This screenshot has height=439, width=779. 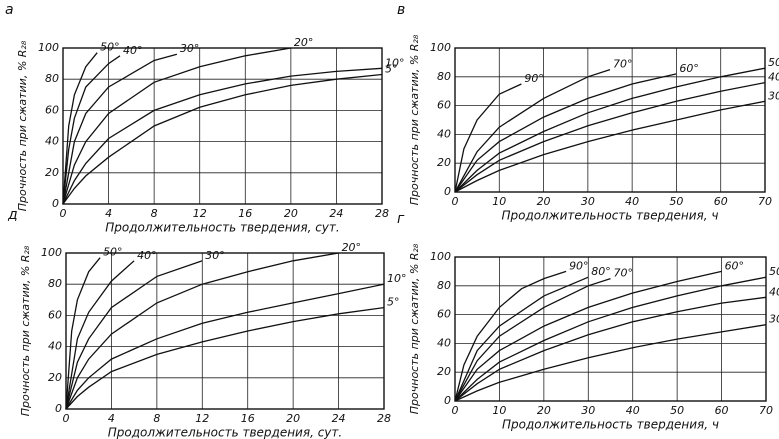 What do you see at coordinates (384, 418) in the screenshot?
I see `x-tick-label: 28` at bounding box center [384, 418].